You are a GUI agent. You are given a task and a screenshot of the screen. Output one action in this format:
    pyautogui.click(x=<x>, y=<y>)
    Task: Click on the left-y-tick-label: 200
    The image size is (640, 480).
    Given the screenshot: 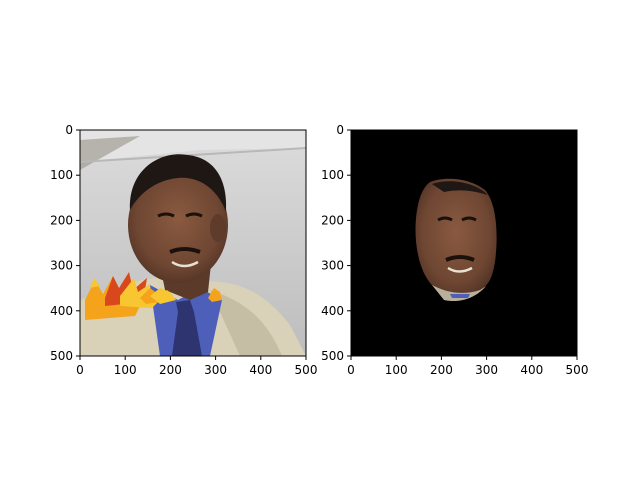 What is the action you would take?
    pyautogui.click(x=61, y=220)
    